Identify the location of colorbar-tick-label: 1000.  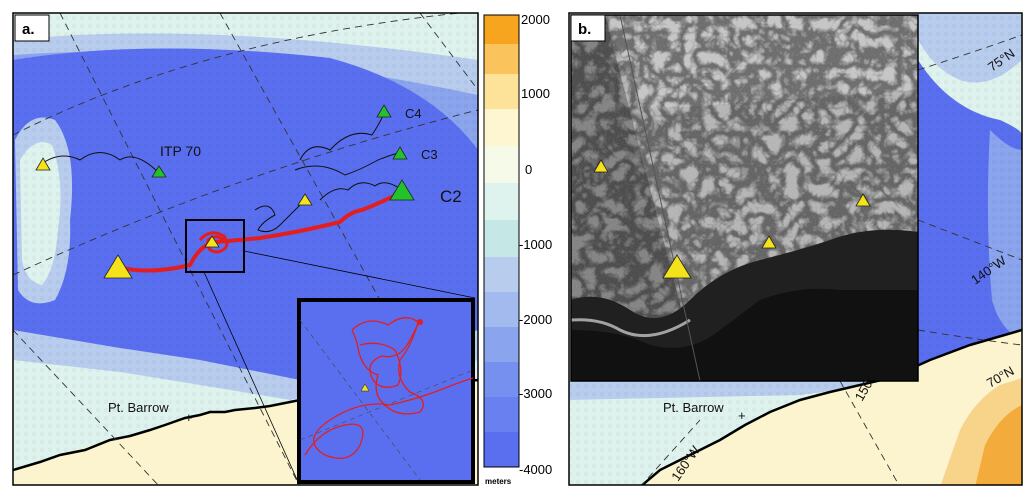
(535, 93).